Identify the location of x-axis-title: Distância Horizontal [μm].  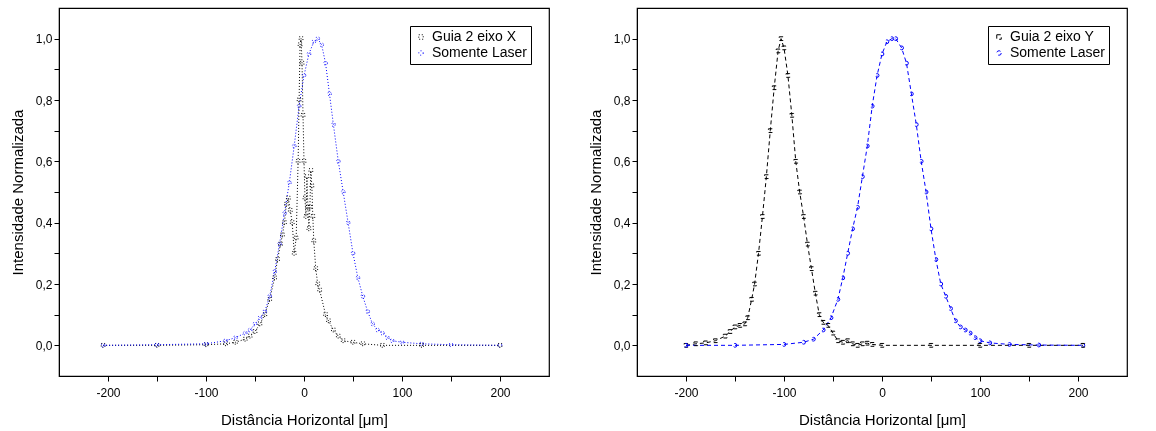
(882, 419).